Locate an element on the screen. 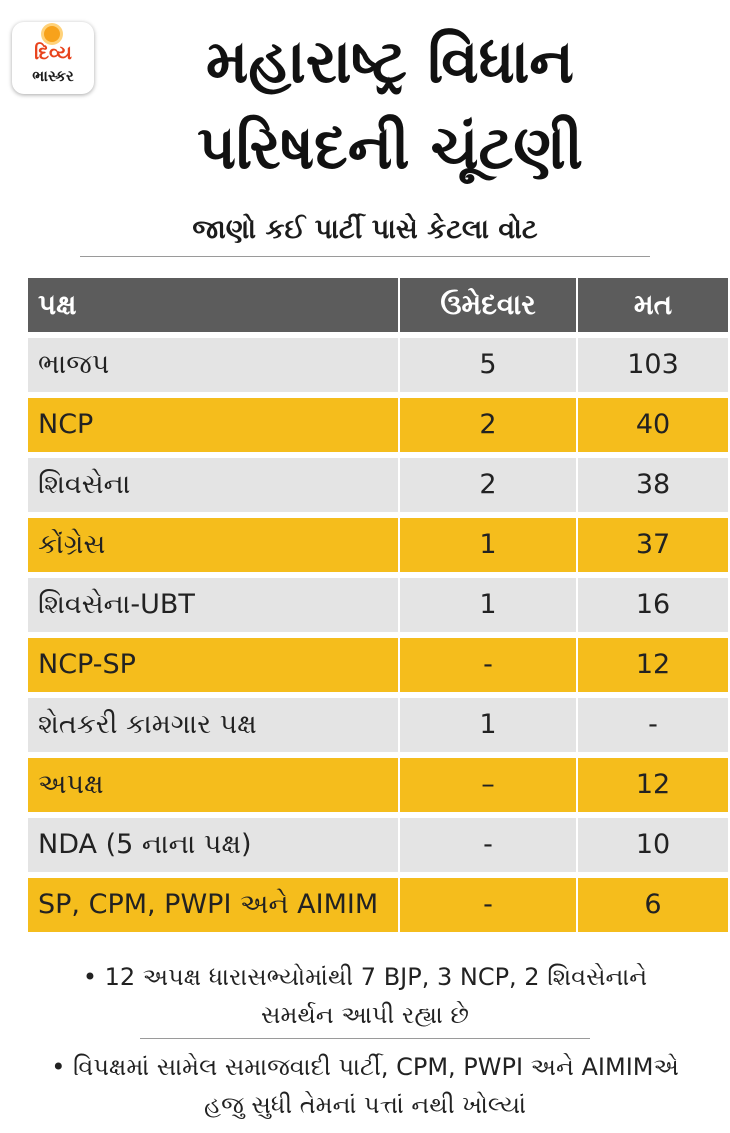  party-cell: કોંગ્રેસ is located at coordinates (213, 545).